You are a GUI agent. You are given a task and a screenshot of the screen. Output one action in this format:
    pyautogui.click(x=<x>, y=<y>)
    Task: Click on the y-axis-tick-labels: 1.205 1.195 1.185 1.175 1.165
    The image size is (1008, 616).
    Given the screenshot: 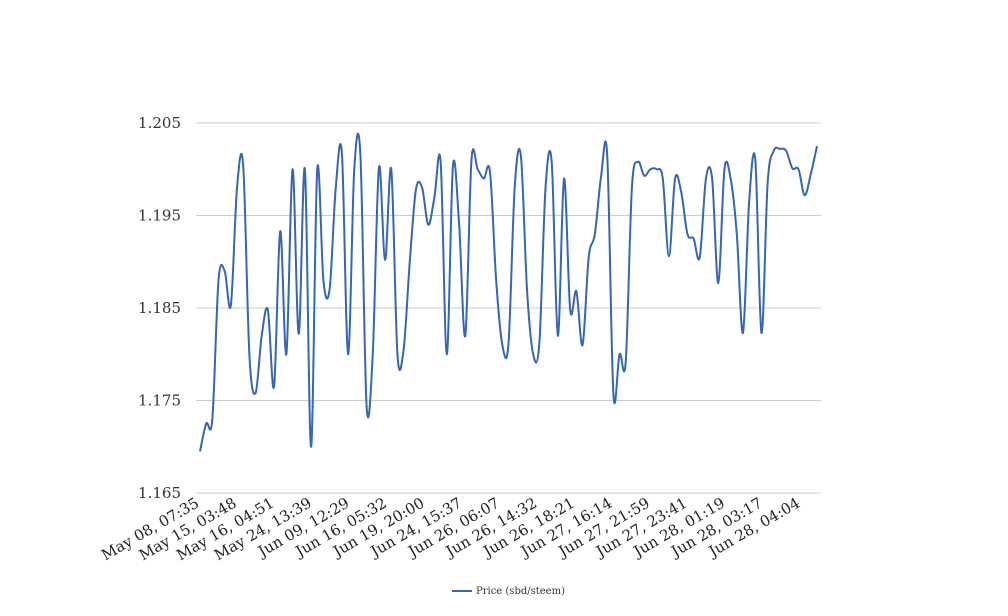 What is the action you would take?
    pyautogui.click(x=159, y=308)
    